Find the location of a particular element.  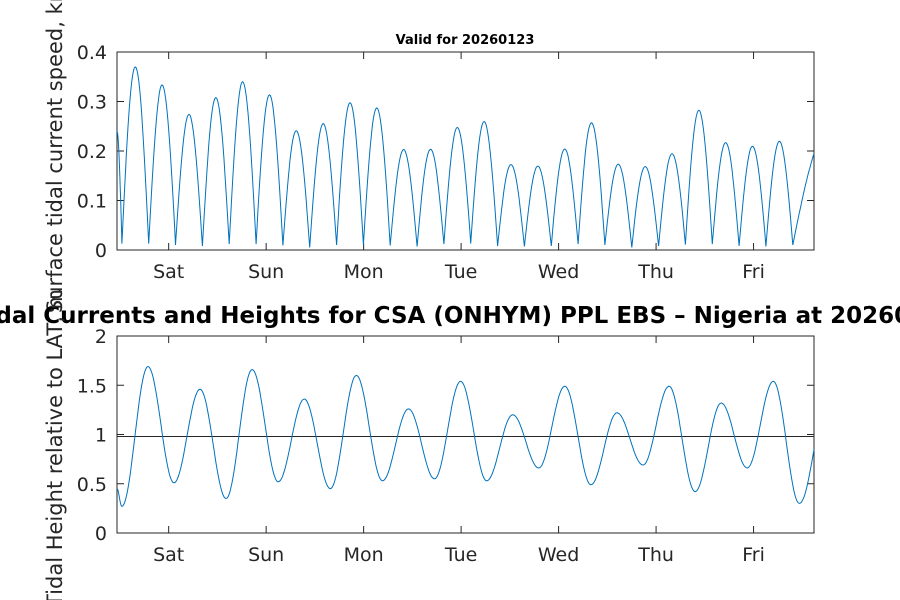

current-speed-xtick-label: Thu is located at coordinates (655, 272).